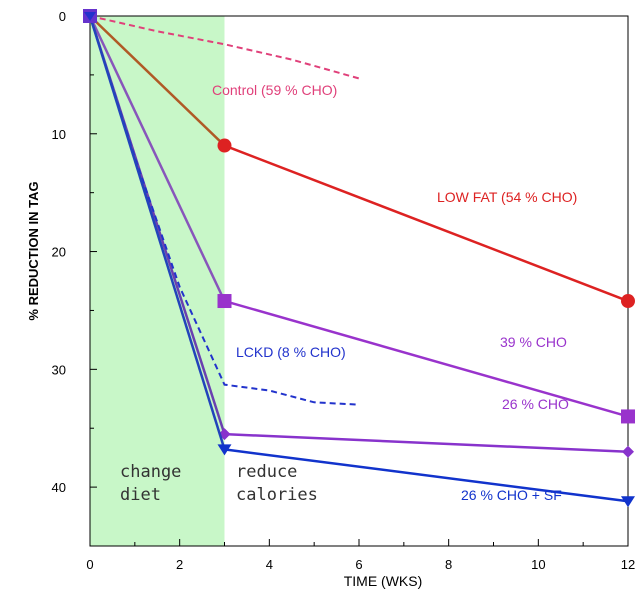  What do you see at coordinates (90, 16) in the screenshot?
I see `origin-triangle` at bounding box center [90, 16].